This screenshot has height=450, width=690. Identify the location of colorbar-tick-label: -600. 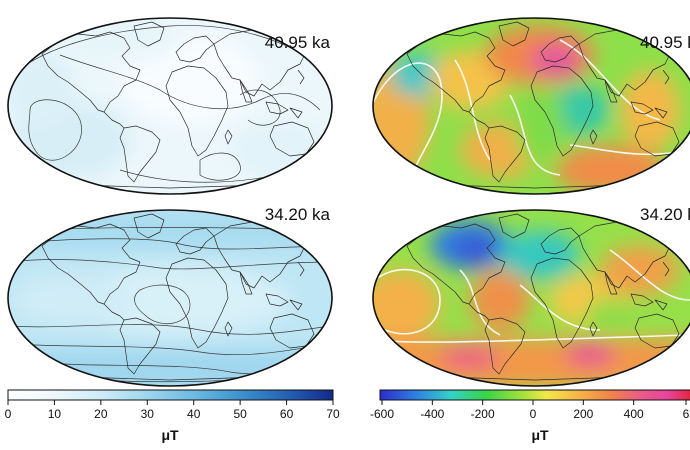
(382, 414).